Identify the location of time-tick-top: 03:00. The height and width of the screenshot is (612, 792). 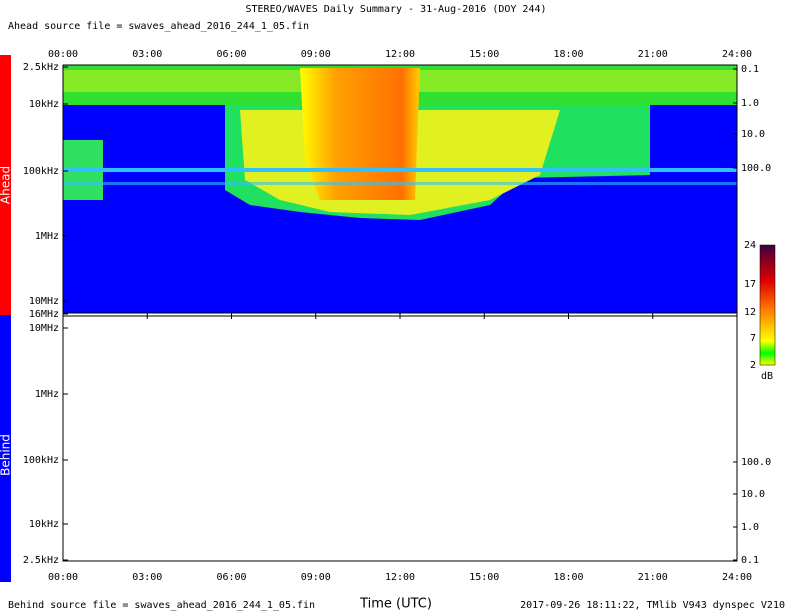
(147, 54).